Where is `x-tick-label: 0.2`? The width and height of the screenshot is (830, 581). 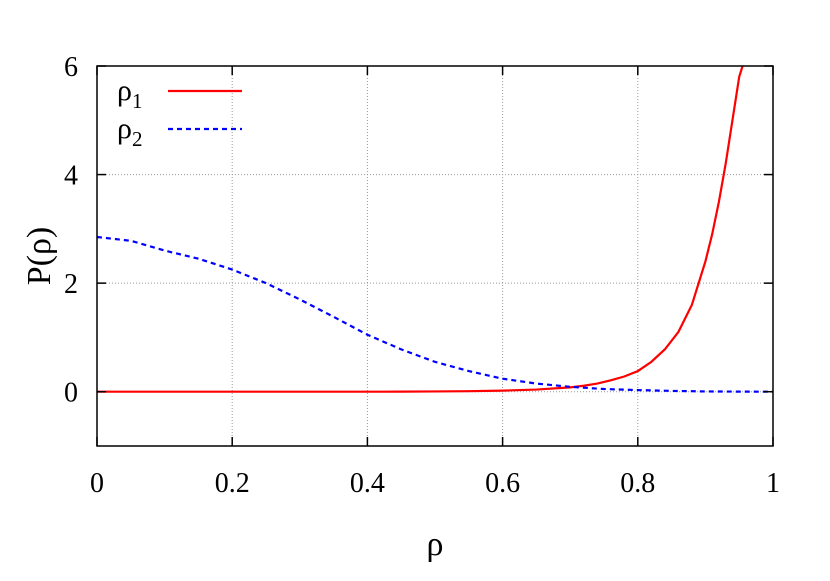
x-tick-label: 0.2 is located at coordinates (232, 483).